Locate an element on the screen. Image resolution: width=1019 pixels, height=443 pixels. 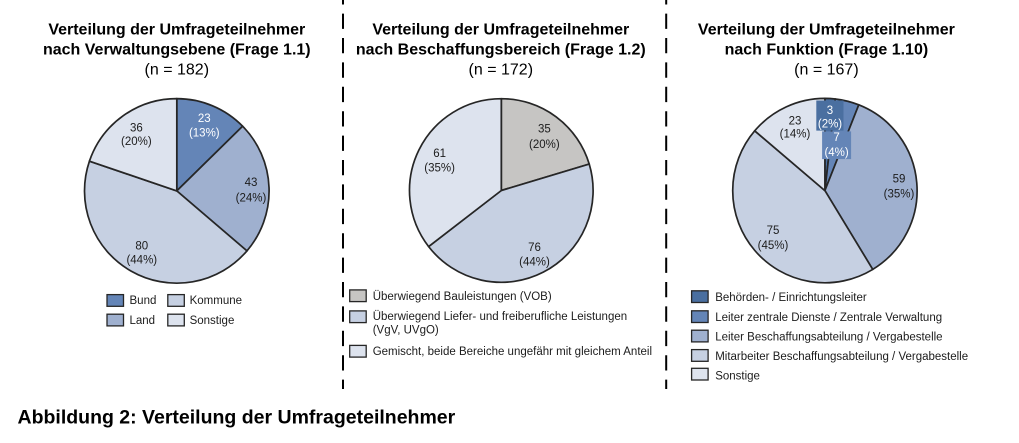
svg-text: (14%) is located at coordinates (795, 135).